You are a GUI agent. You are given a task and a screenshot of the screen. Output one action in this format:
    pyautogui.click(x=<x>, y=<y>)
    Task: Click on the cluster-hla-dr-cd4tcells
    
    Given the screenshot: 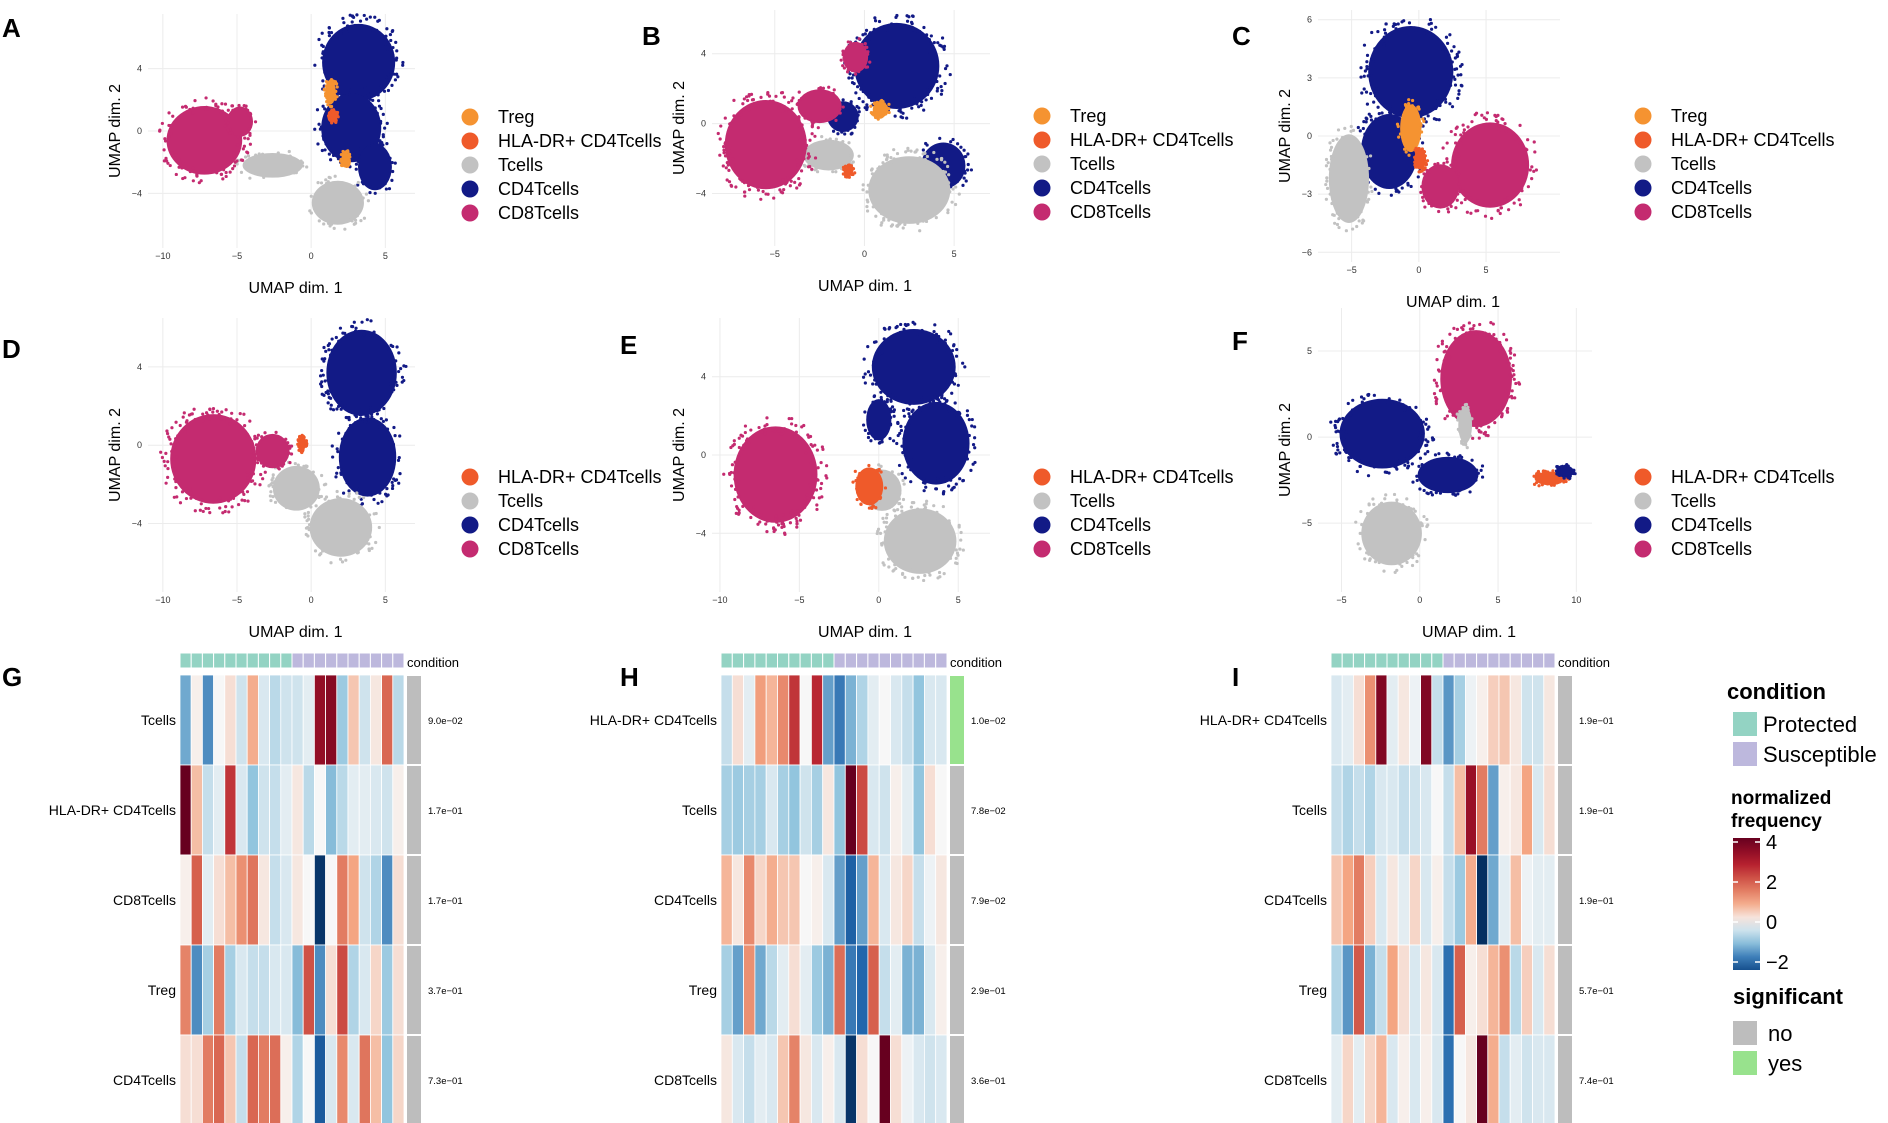 What is the action you would take?
    pyautogui.click(x=333, y=116)
    